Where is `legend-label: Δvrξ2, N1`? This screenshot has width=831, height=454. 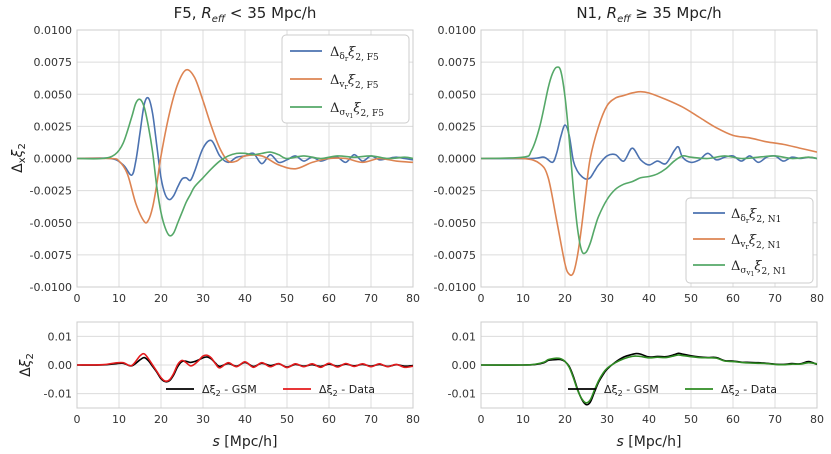
legend-label: Δvrξ2, N1 is located at coordinates (756, 242).